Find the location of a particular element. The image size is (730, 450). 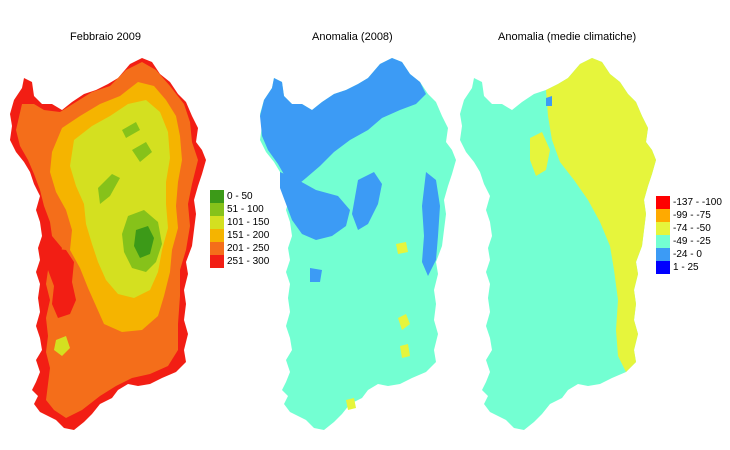

legend-1-label: 201 - 250 is located at coordinates (248, 248).